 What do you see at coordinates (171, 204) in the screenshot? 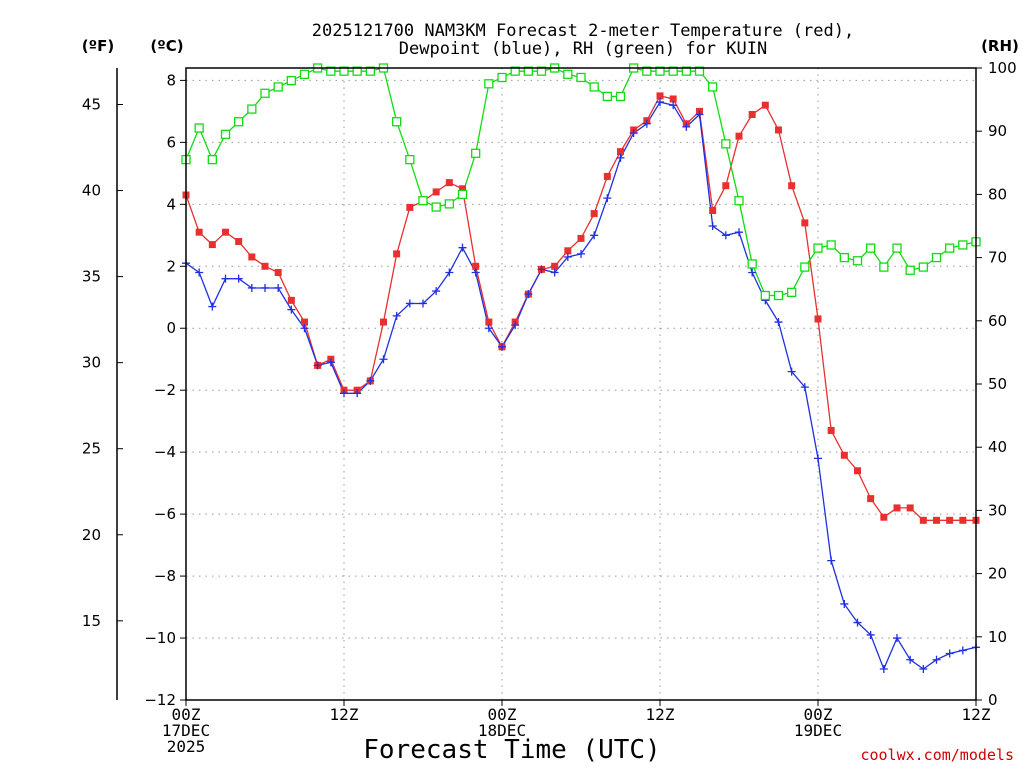
I see `celsius-tick-label: 4` at bounding box center [171, 204].